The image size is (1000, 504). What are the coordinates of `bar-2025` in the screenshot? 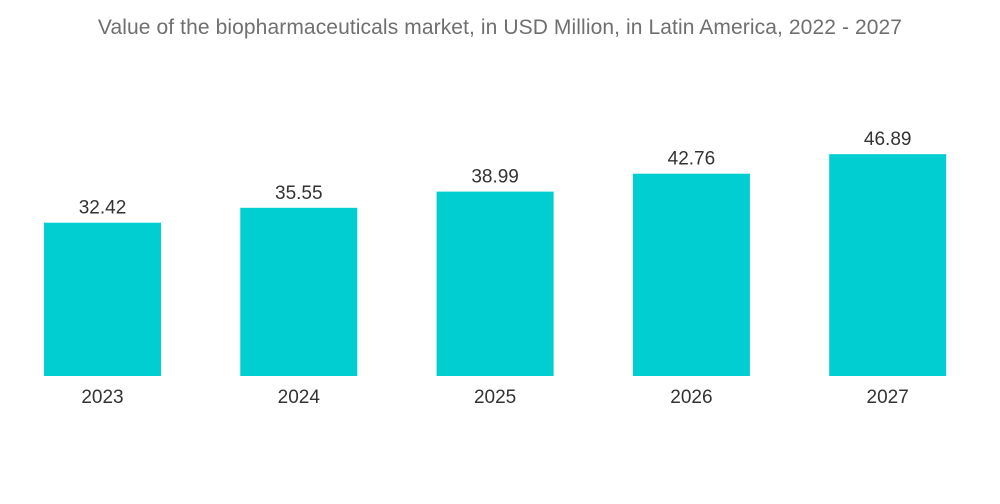 It's located at (495, 283).